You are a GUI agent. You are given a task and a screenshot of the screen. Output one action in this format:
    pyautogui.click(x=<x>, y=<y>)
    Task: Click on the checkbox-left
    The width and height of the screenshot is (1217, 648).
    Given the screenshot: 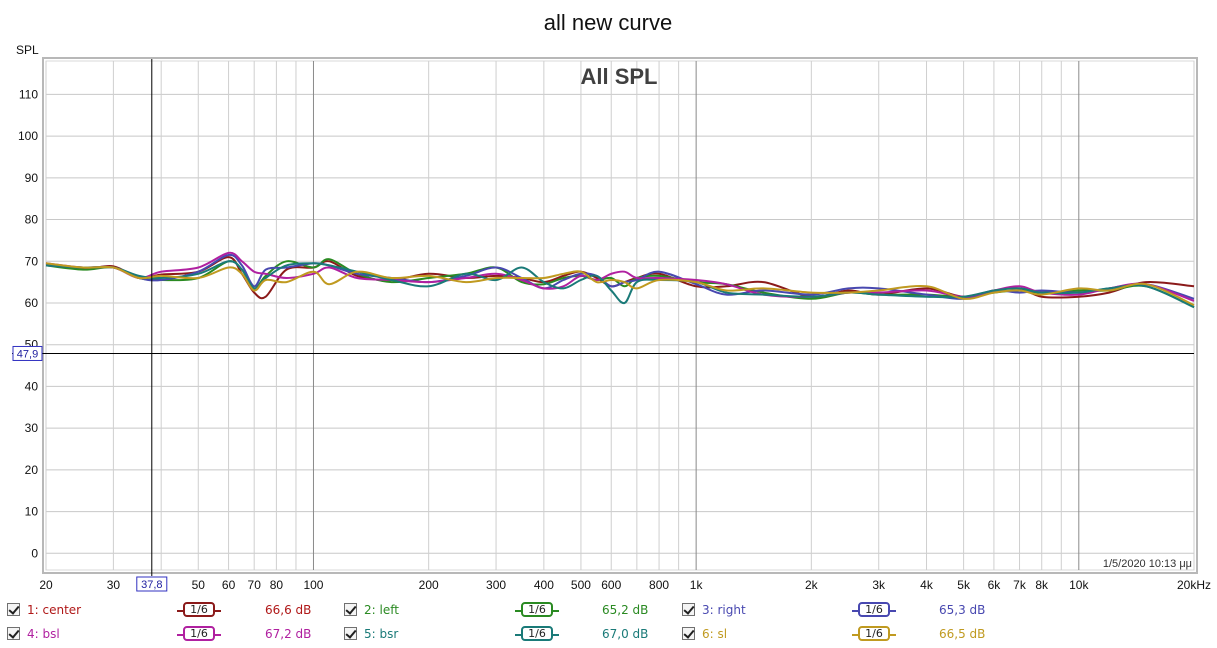 What is the action you would take?
    pyautogui.click(x=350, y=609)
    